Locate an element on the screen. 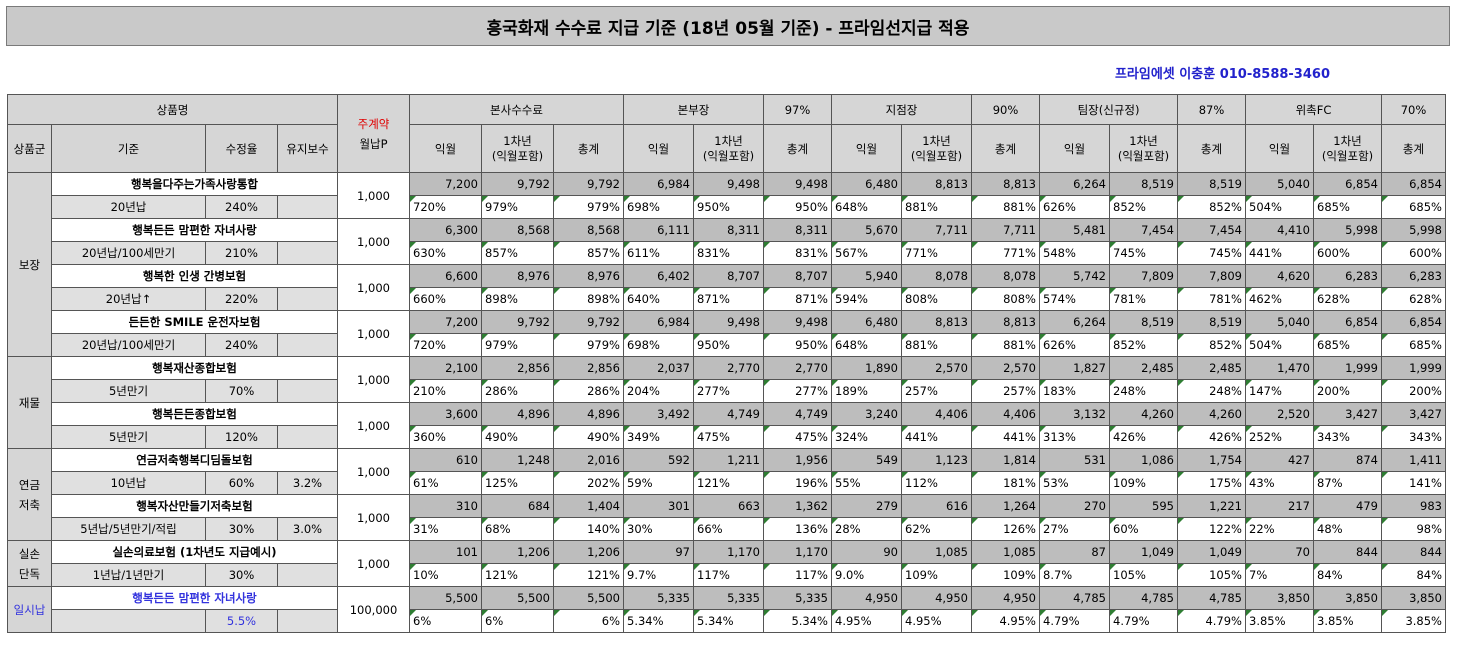  percent-cell: 852% is located at coordinates (1211, 345).